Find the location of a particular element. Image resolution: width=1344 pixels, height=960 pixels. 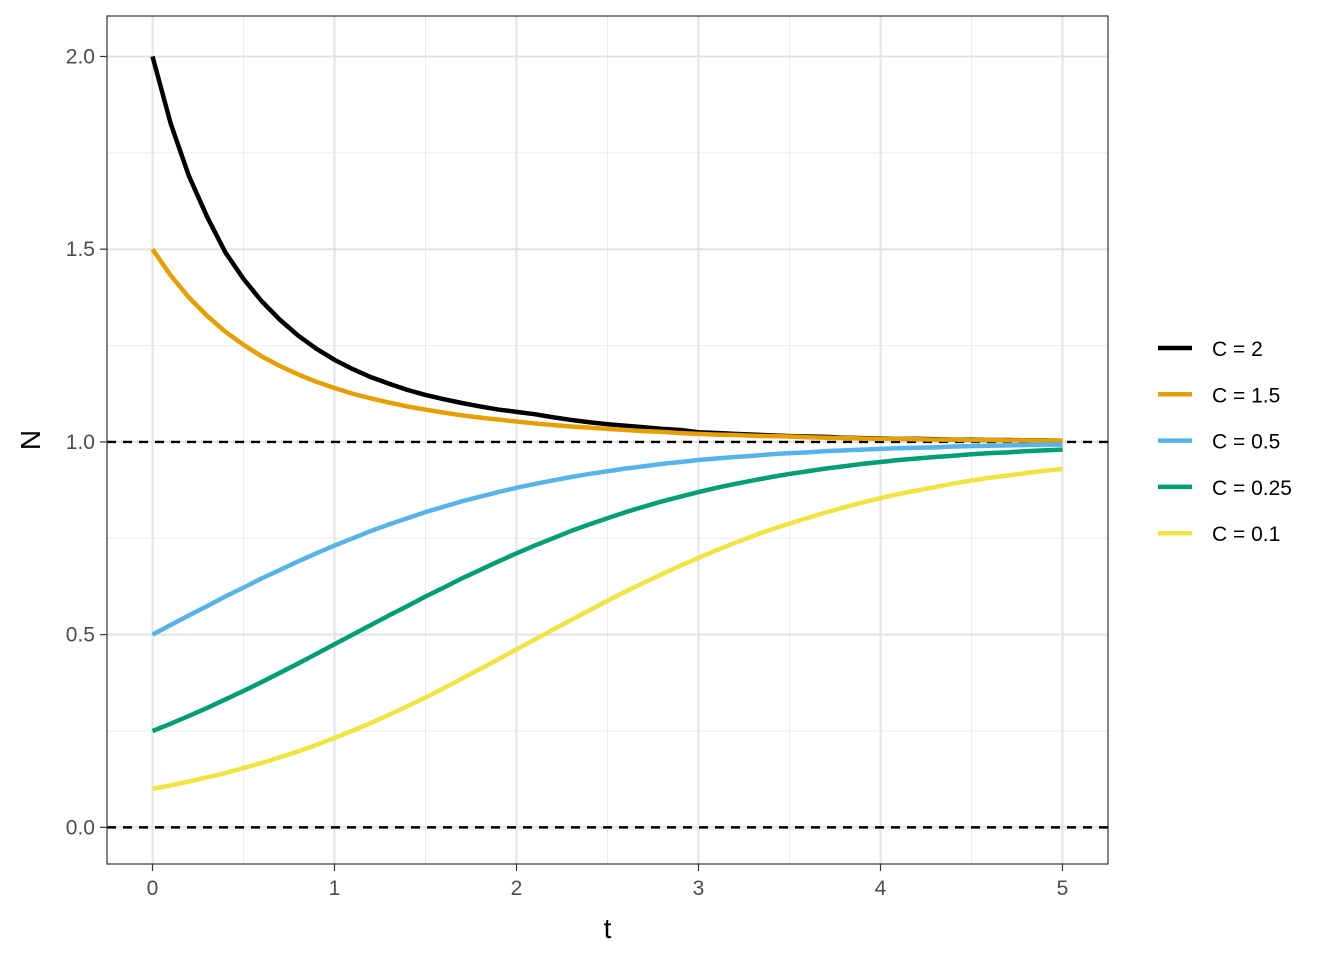

legend-label-0: C = 2 is located at coordinates (1237, 349).